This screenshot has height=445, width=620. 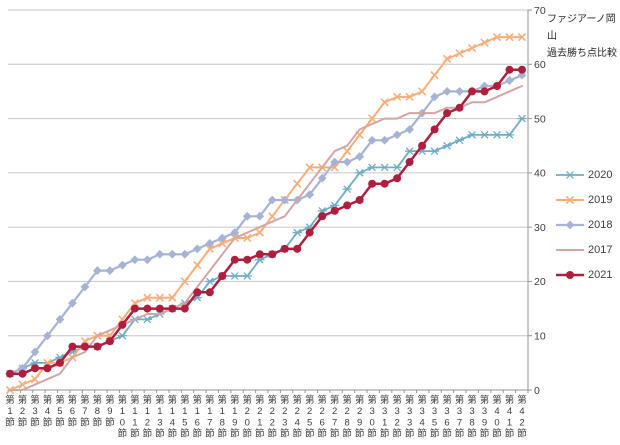 I want to click on y-tick-label: 0, so click(x=537, y=391).